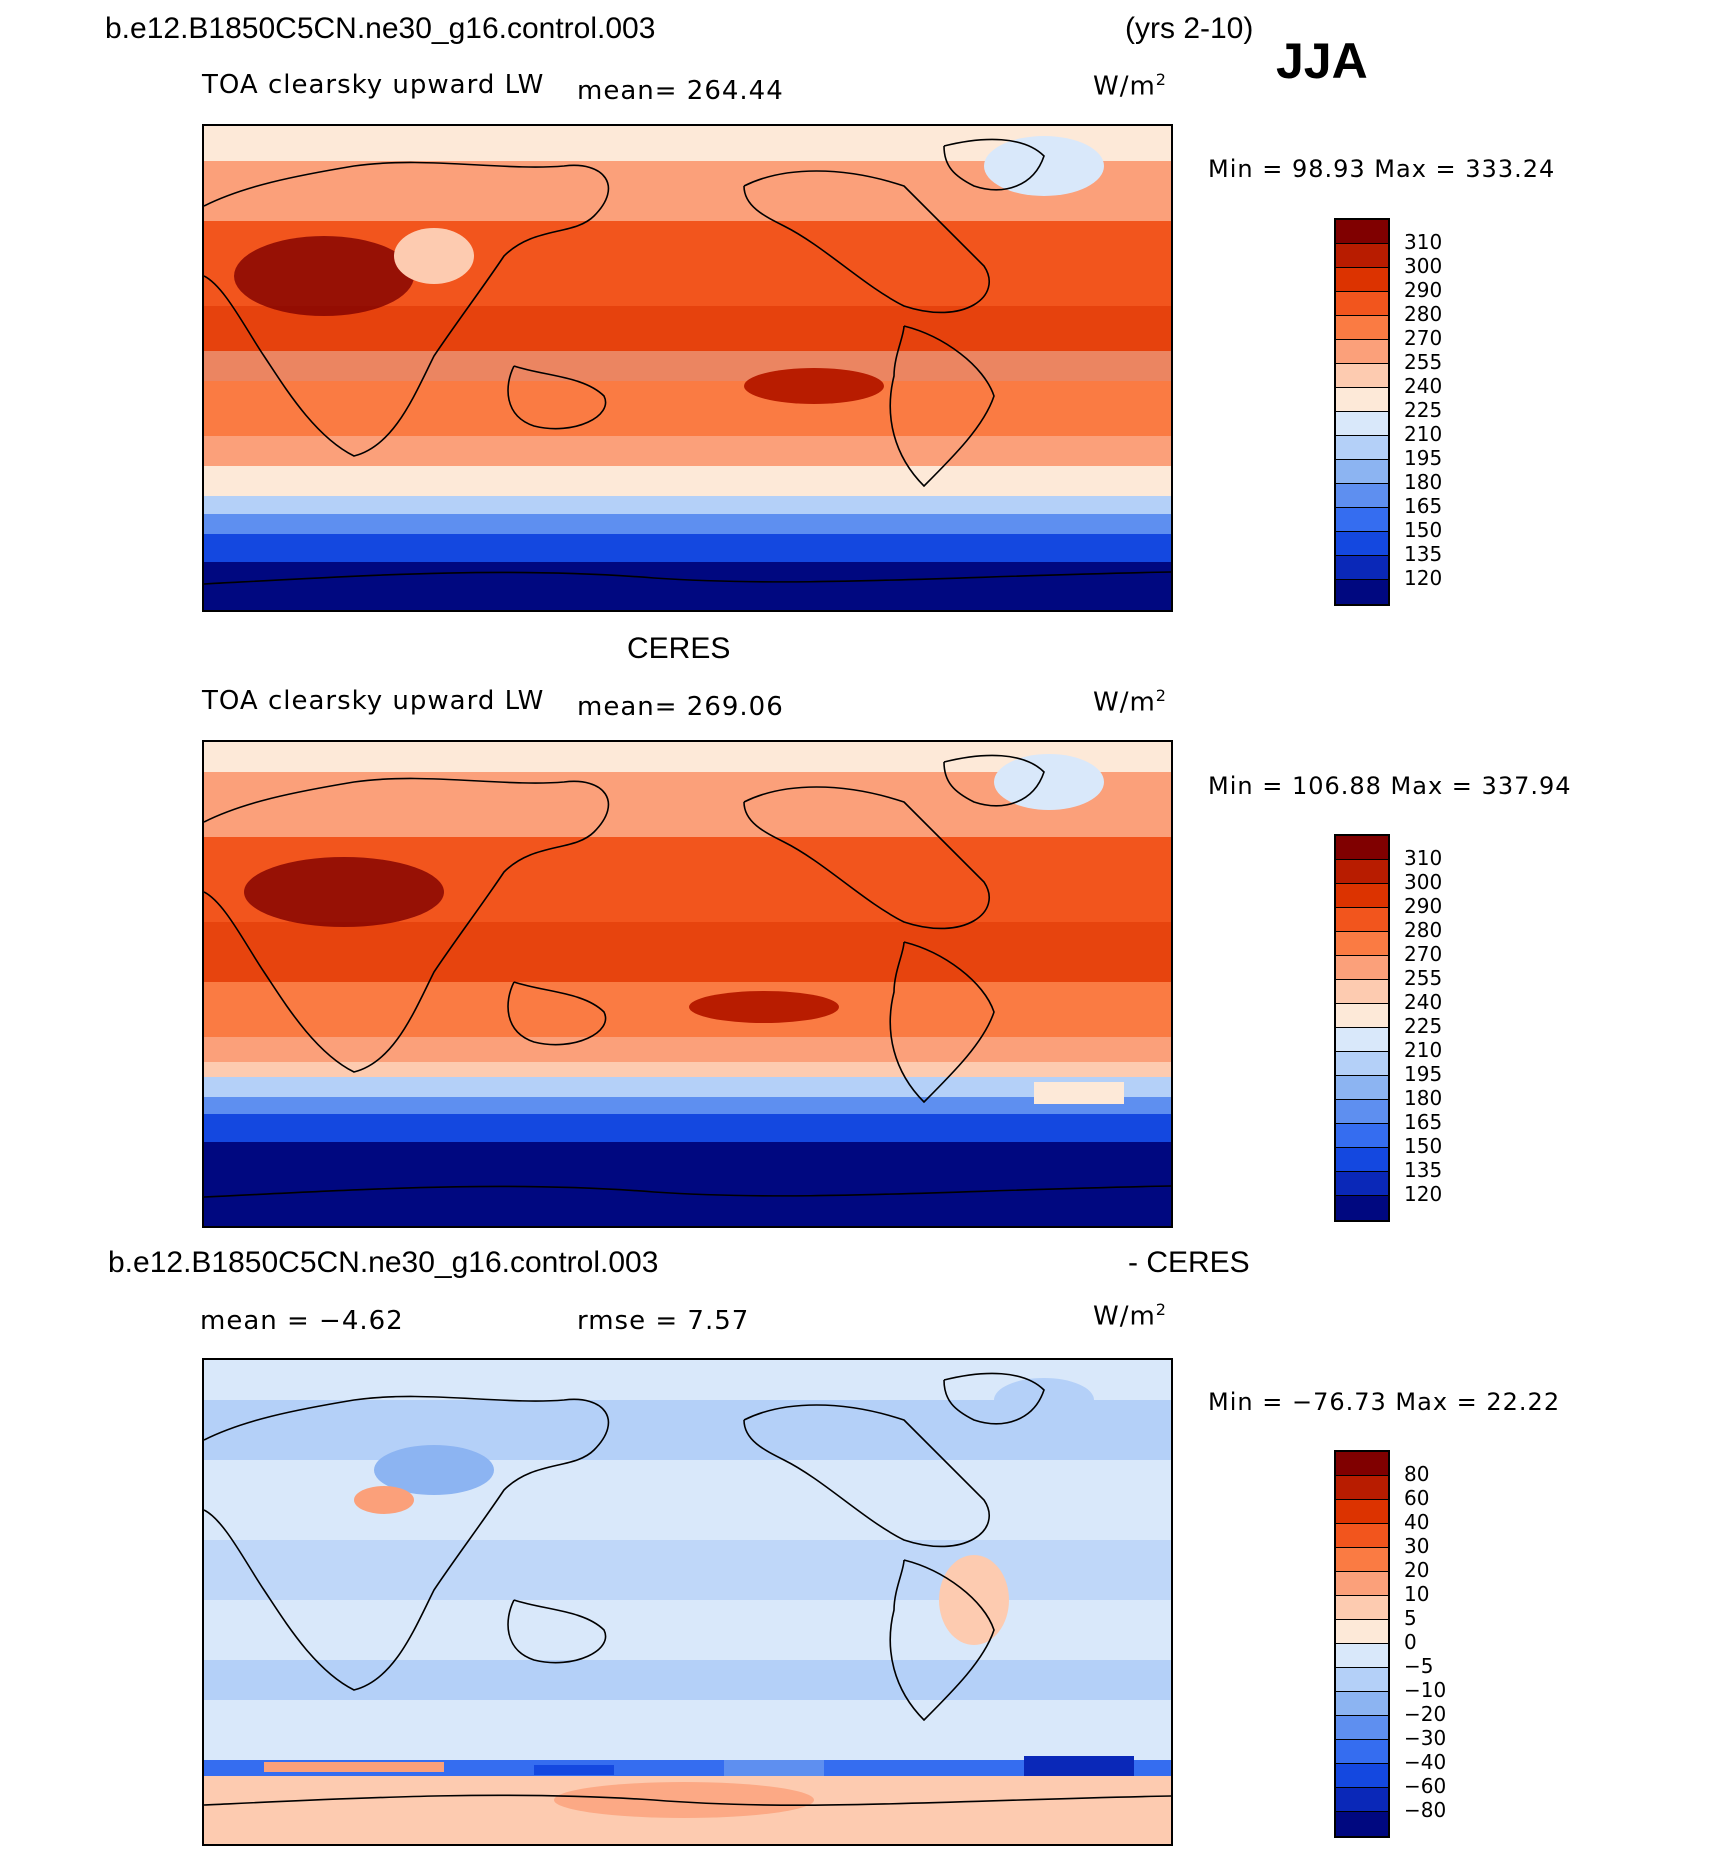 Image resolution: width=1710 pixels, height=1869 pixels. What do you see at coordinates (1423, 1146) in the screenshot?
I see `panel2-colorbar-label: 150` at bounding box center [1423, 1146].